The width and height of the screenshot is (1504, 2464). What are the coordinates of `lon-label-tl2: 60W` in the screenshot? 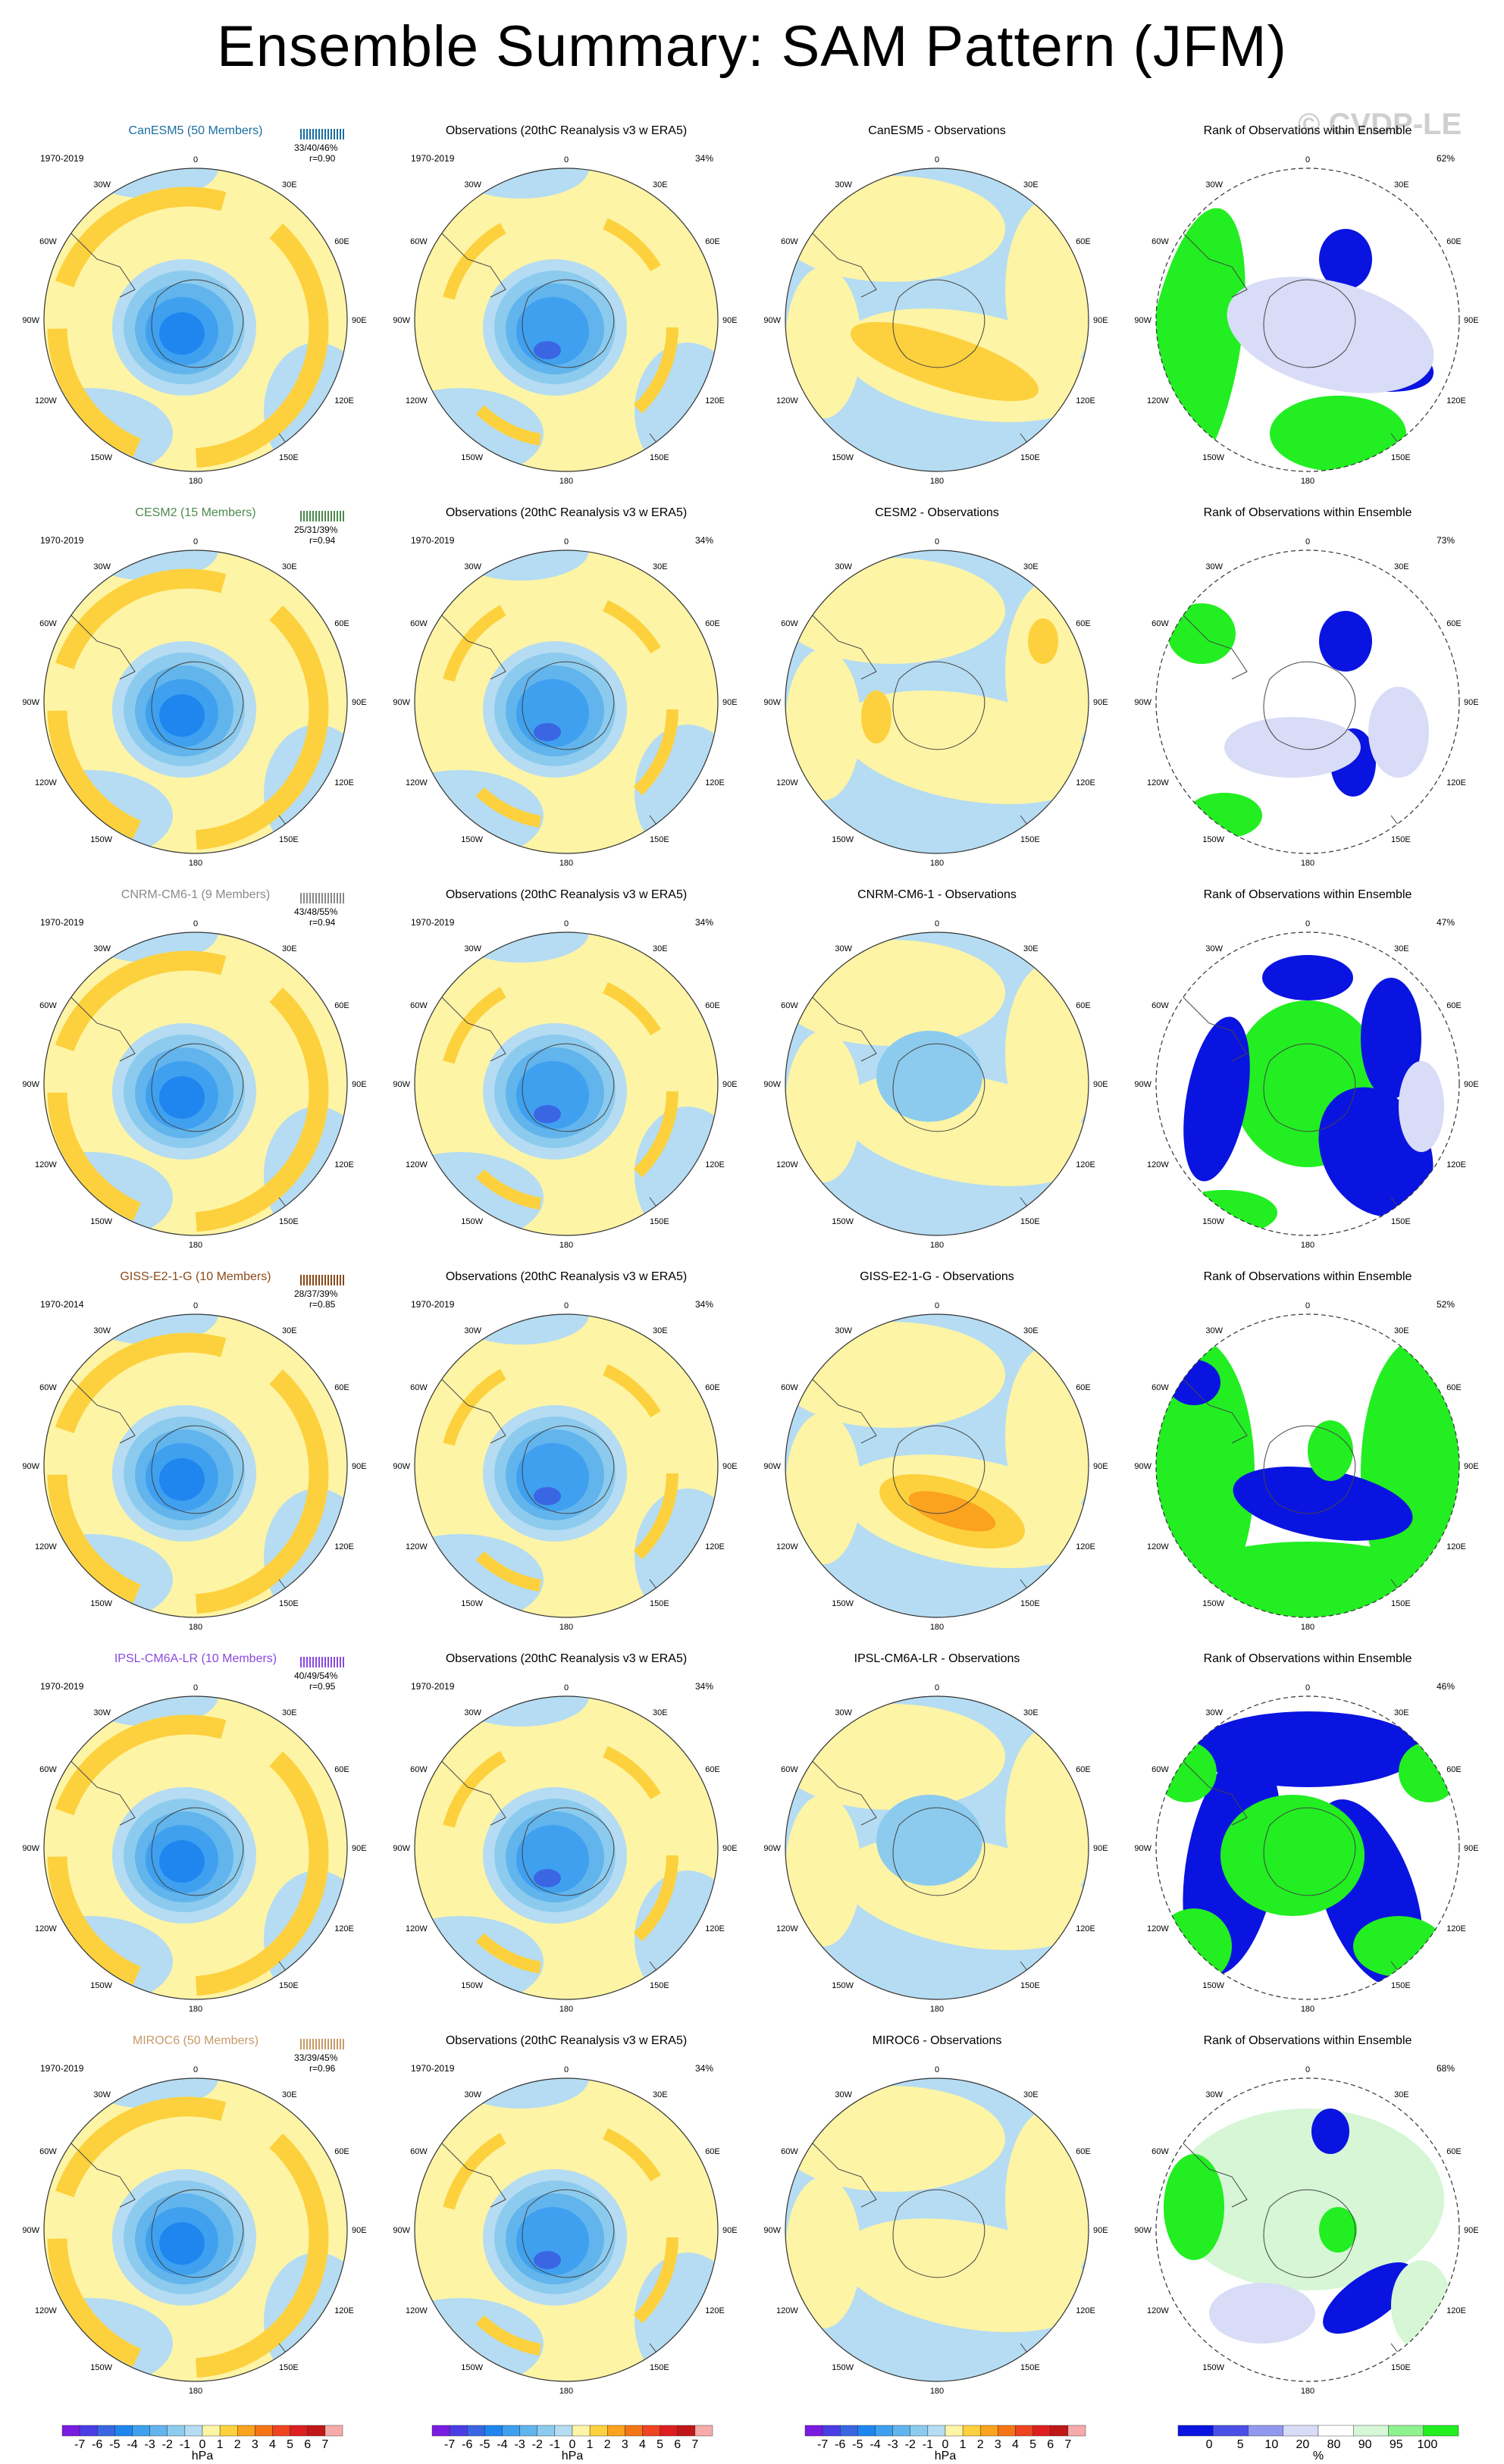 It's located at (419, 1005).